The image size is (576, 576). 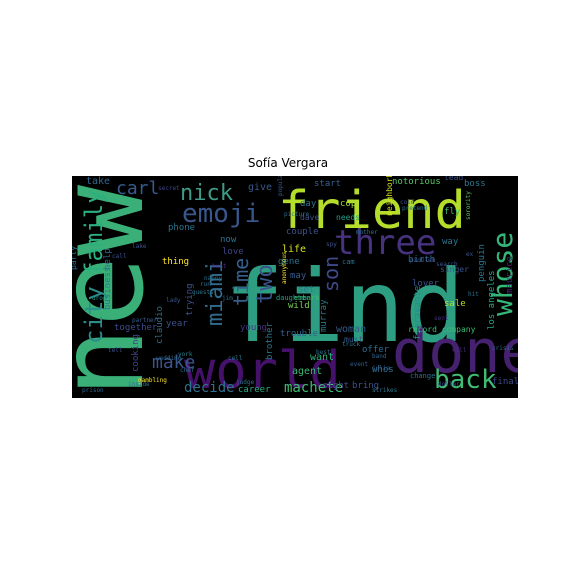 What do you see at coordinates (441, 318) in the screenshot?
I see `word-sent: sent` at bounding box center [441, 318].